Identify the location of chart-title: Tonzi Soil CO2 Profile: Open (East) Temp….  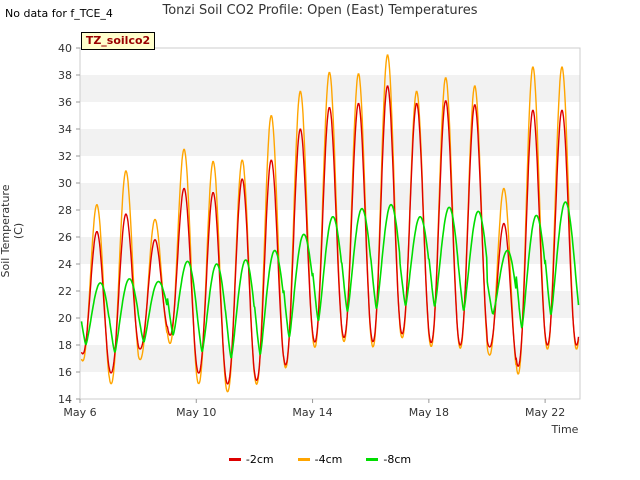
(320, 10).